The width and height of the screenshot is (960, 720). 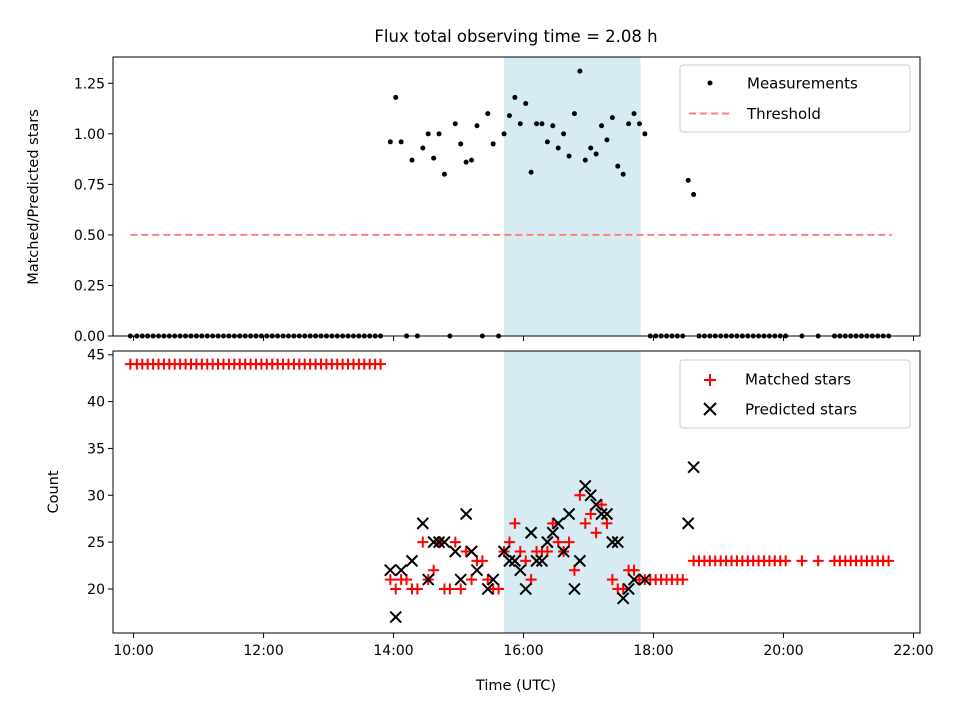 I want to click on x-axis-label: Time (UTC), so click(x=515, y=686).